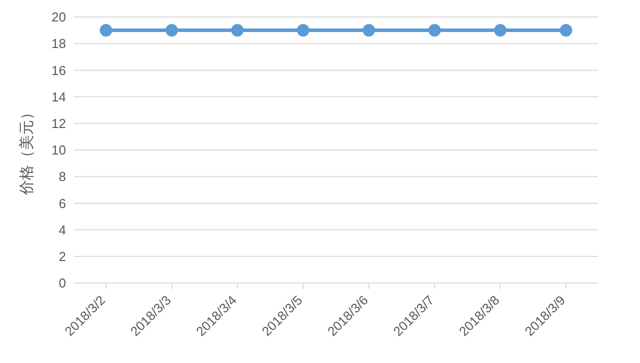  I want to click on y-tick-label: 8, so click(62, 176).